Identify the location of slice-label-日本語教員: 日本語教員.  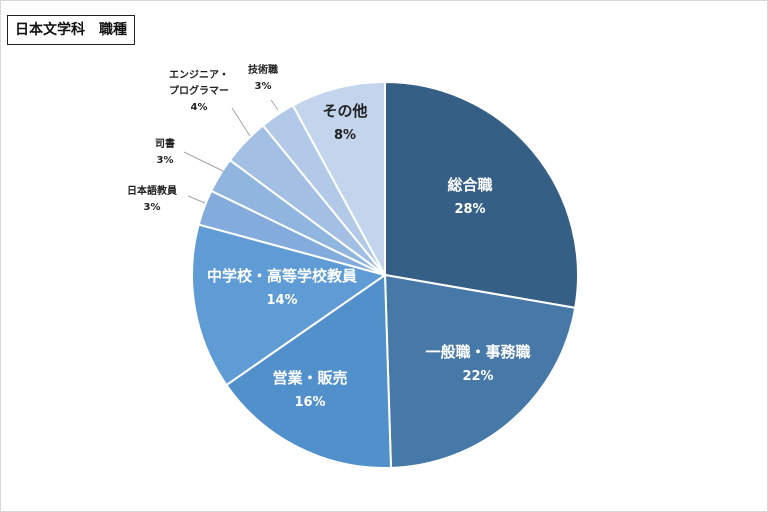
(152, 190).